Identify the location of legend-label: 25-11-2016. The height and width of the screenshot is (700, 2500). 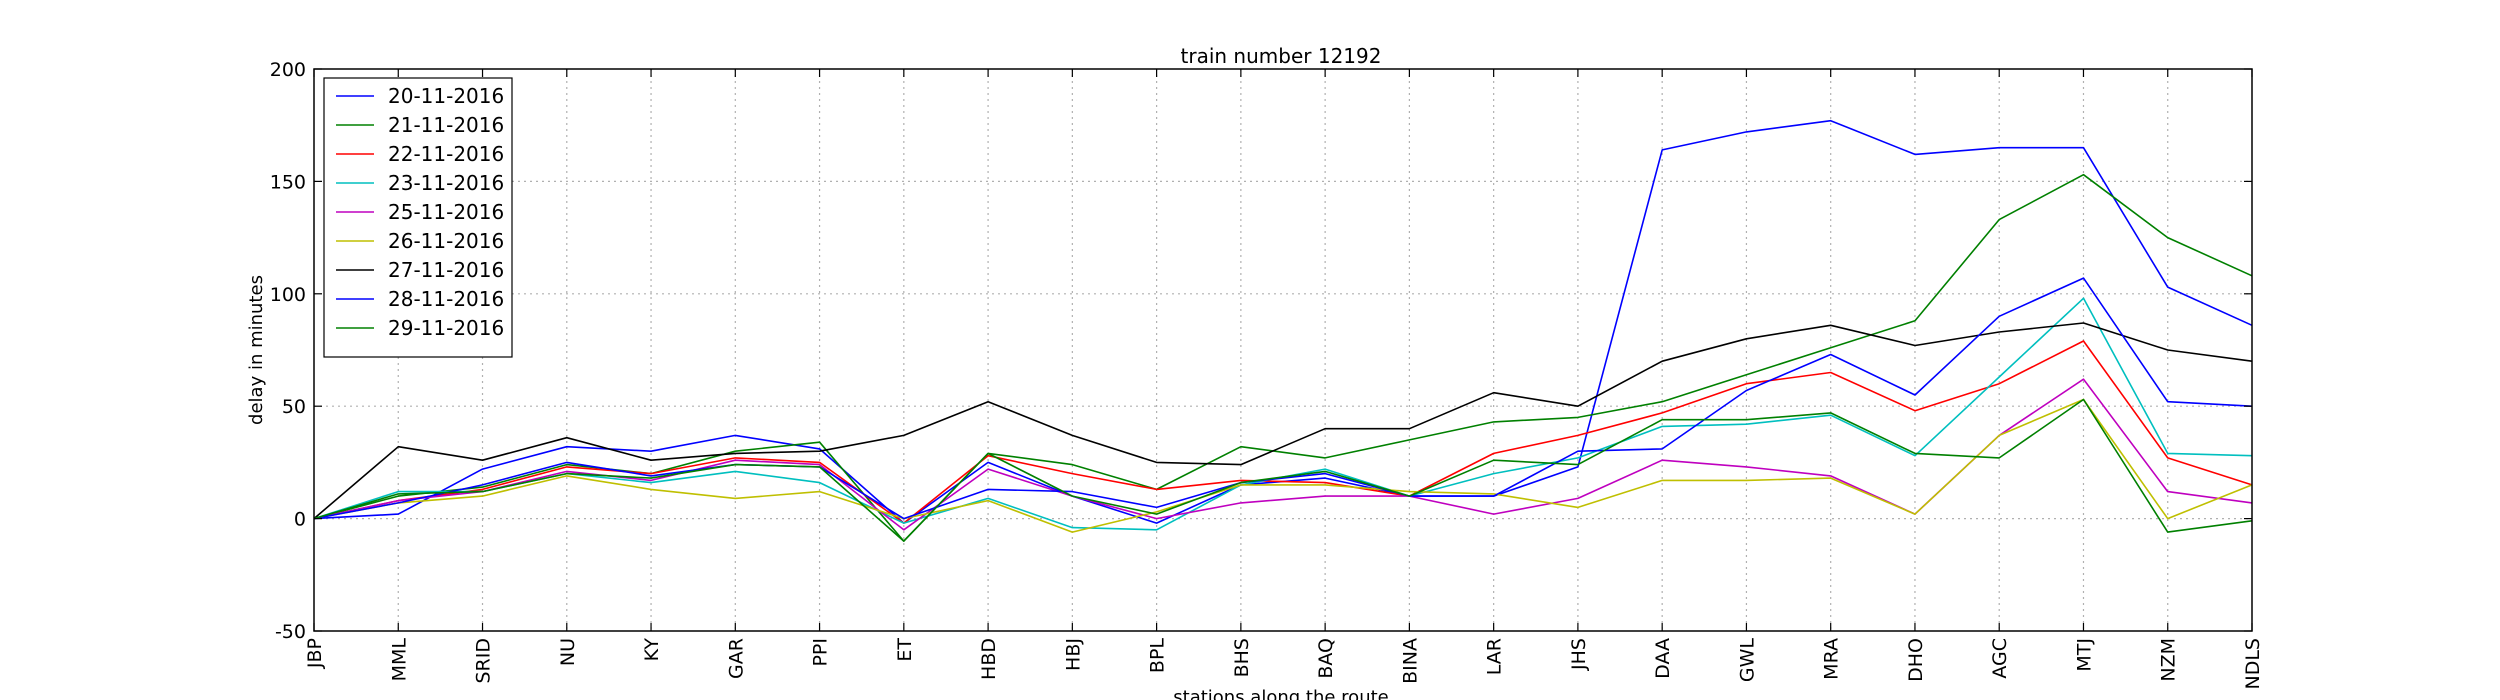
(446, 212).